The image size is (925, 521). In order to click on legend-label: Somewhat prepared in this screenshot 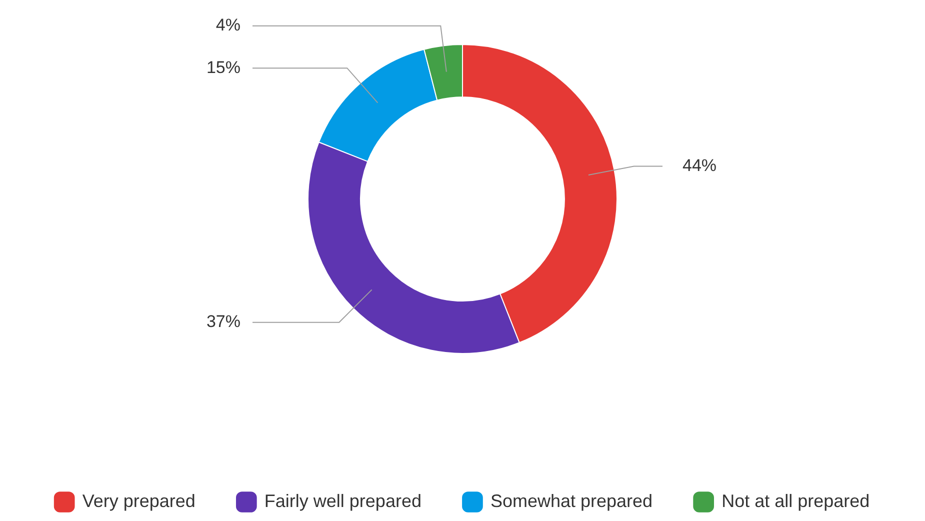, I will do `click(571, 500)`.